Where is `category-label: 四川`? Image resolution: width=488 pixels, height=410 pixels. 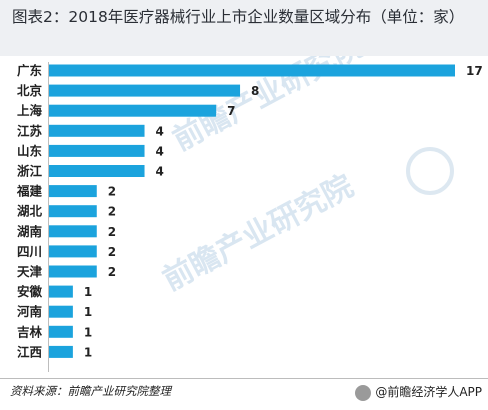 category-label: 四川 is located at coordinates (29, 251).